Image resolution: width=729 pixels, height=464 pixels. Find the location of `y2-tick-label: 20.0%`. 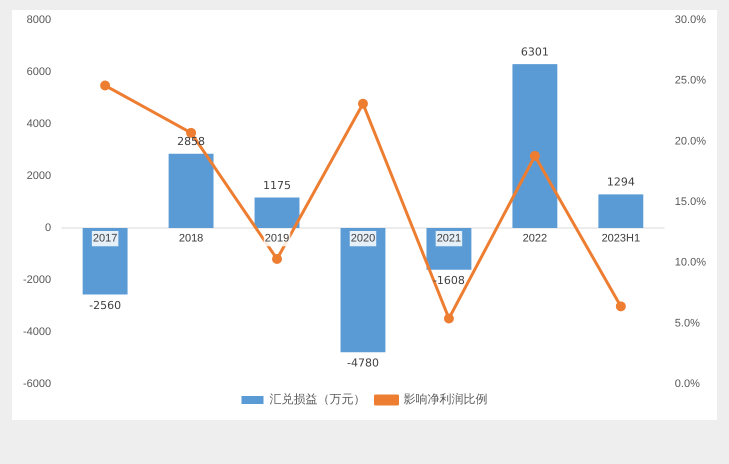

y2-tick-label: 20.0% is located at coordinates (690, 141).